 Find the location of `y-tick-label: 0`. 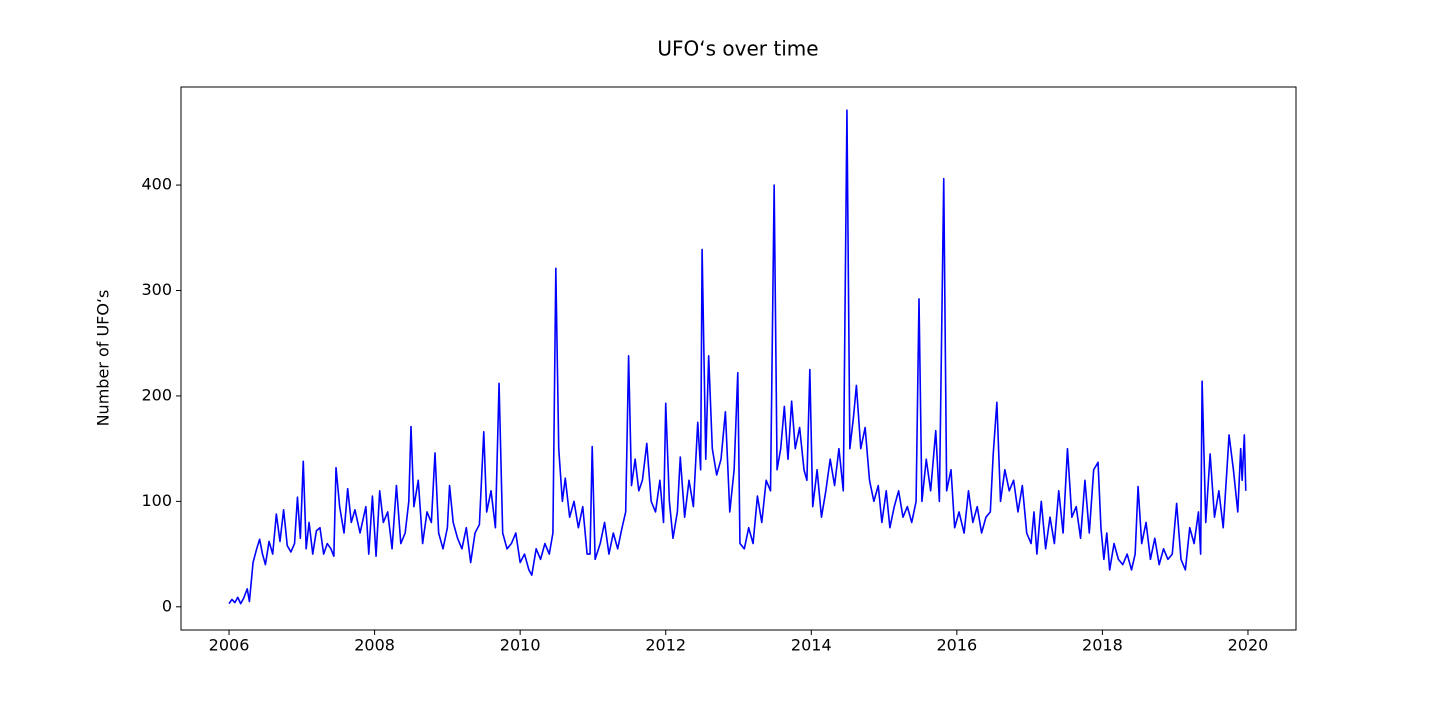

y-tick-label: 0 is located at coordinates (167, 605).